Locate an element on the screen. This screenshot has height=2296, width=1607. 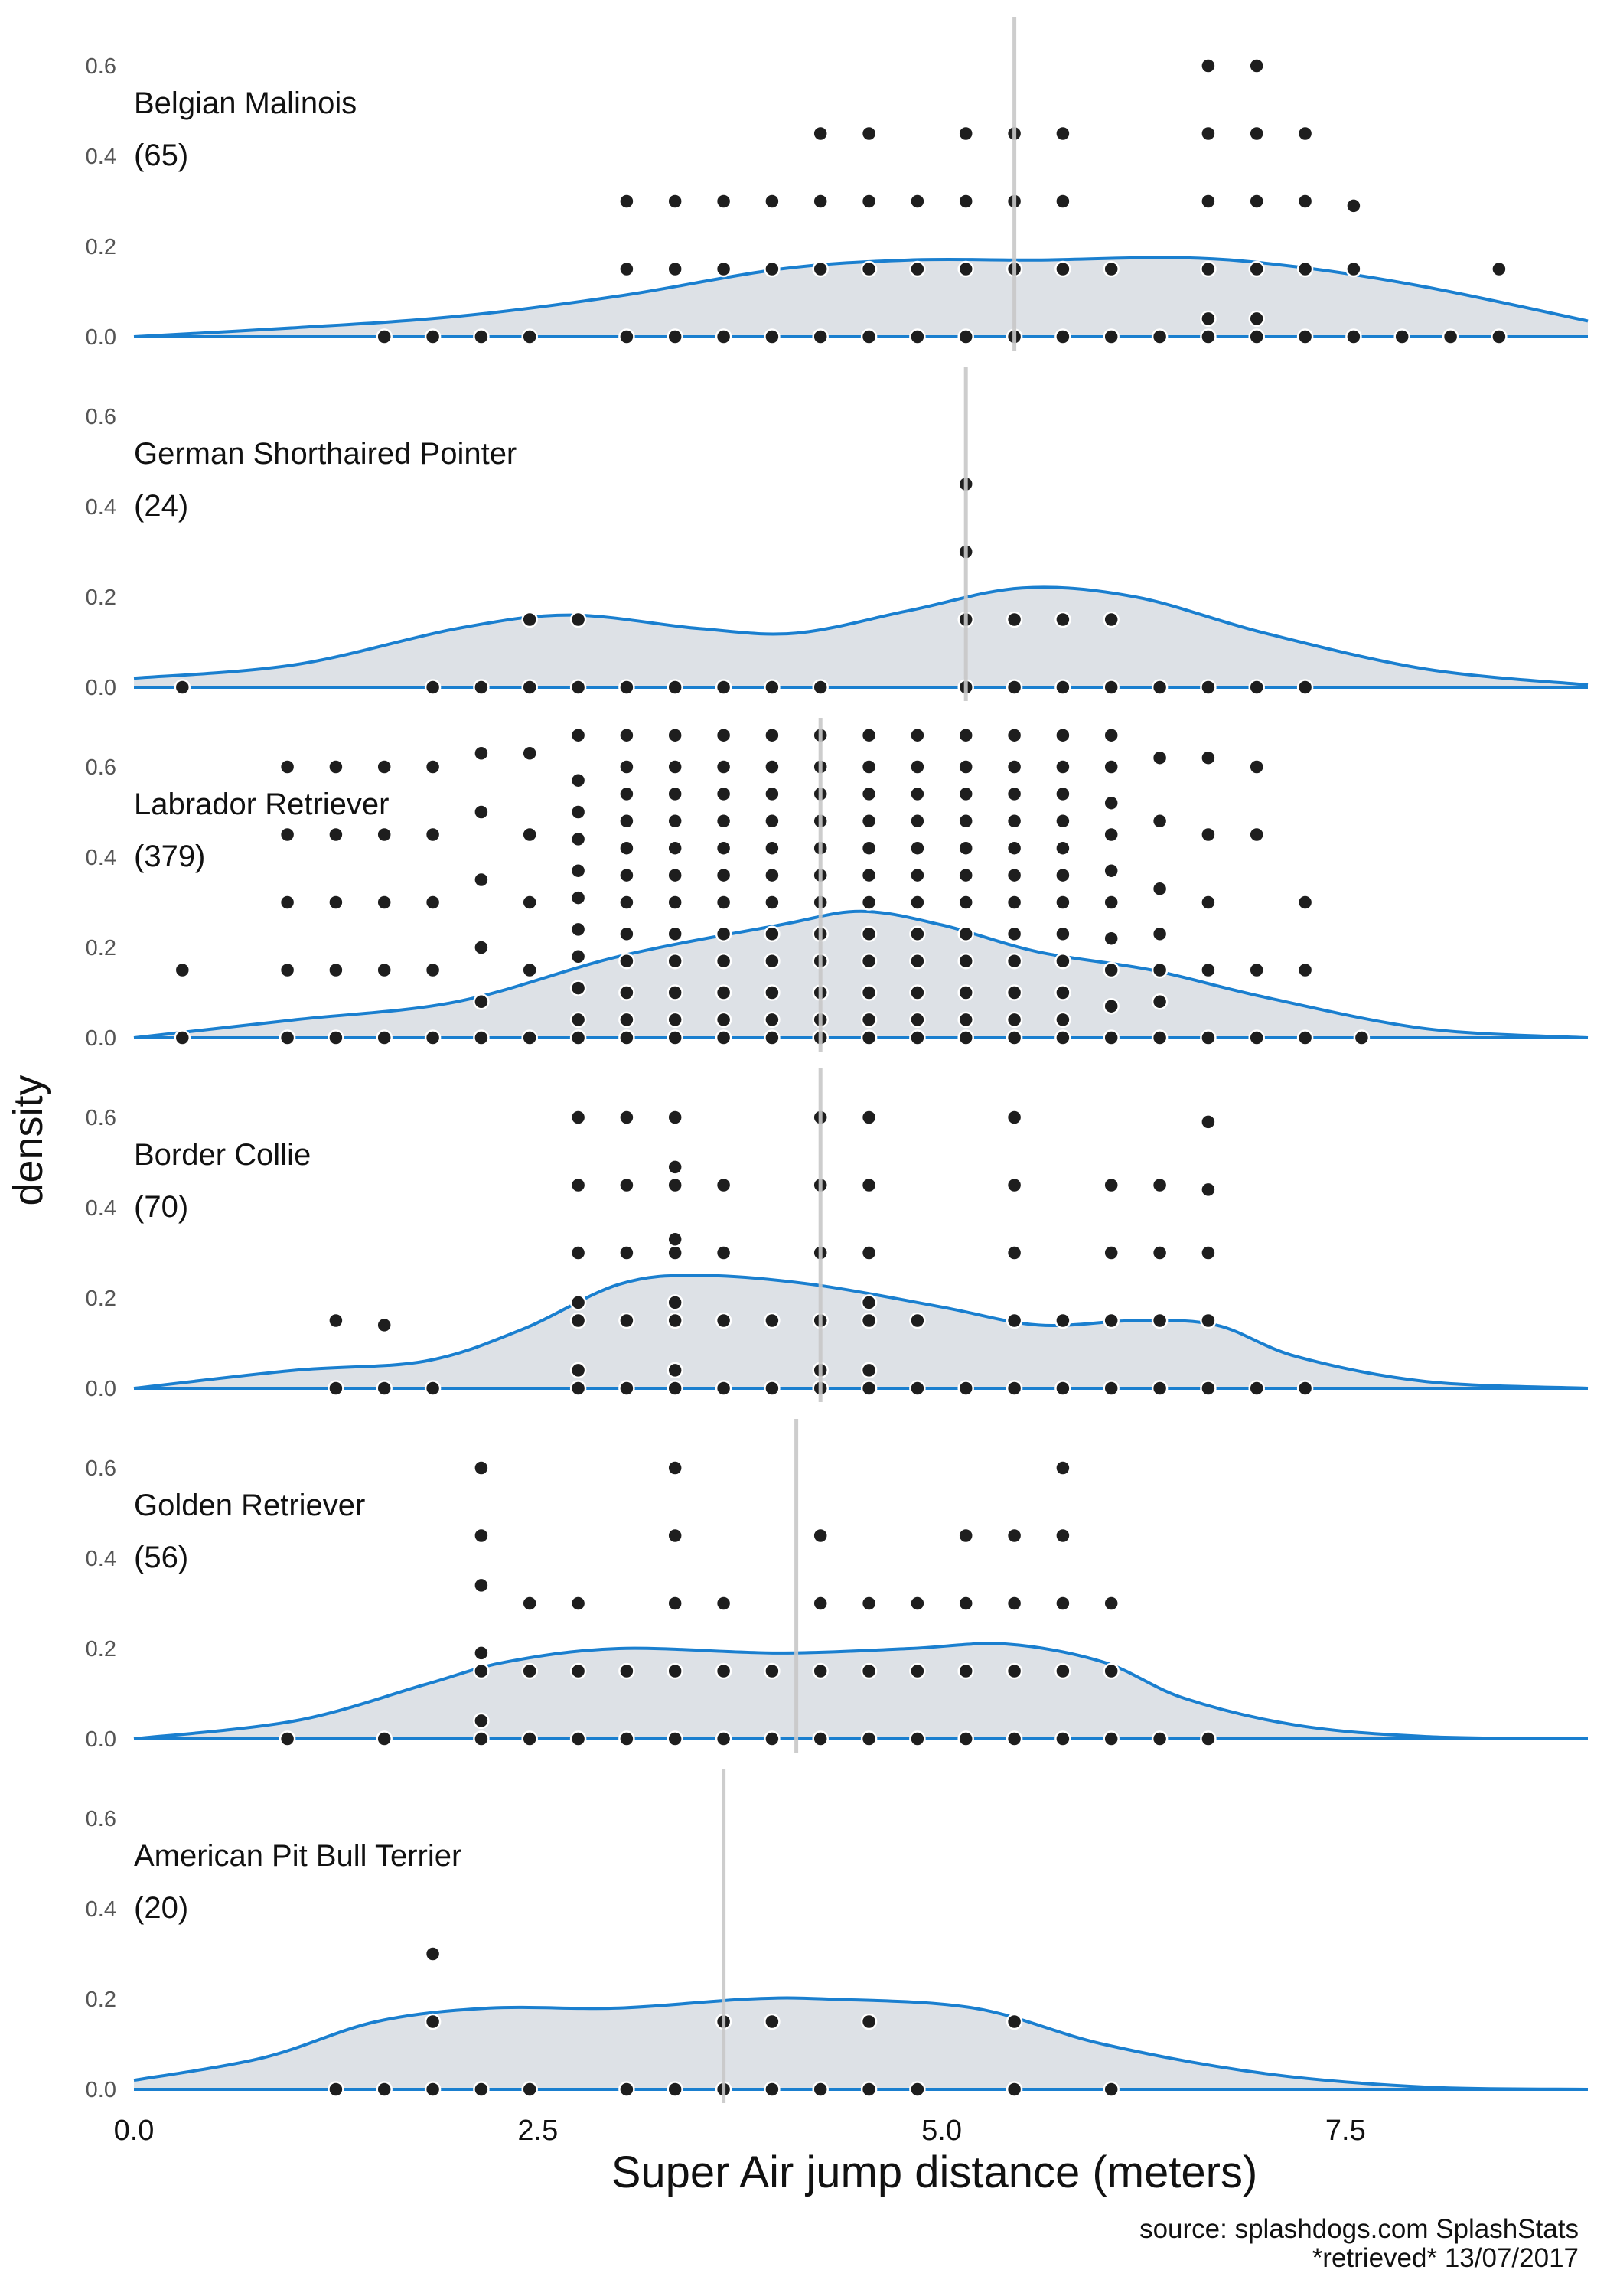
x-tick-label: 2.5 is located at coordinates (537, 2131).